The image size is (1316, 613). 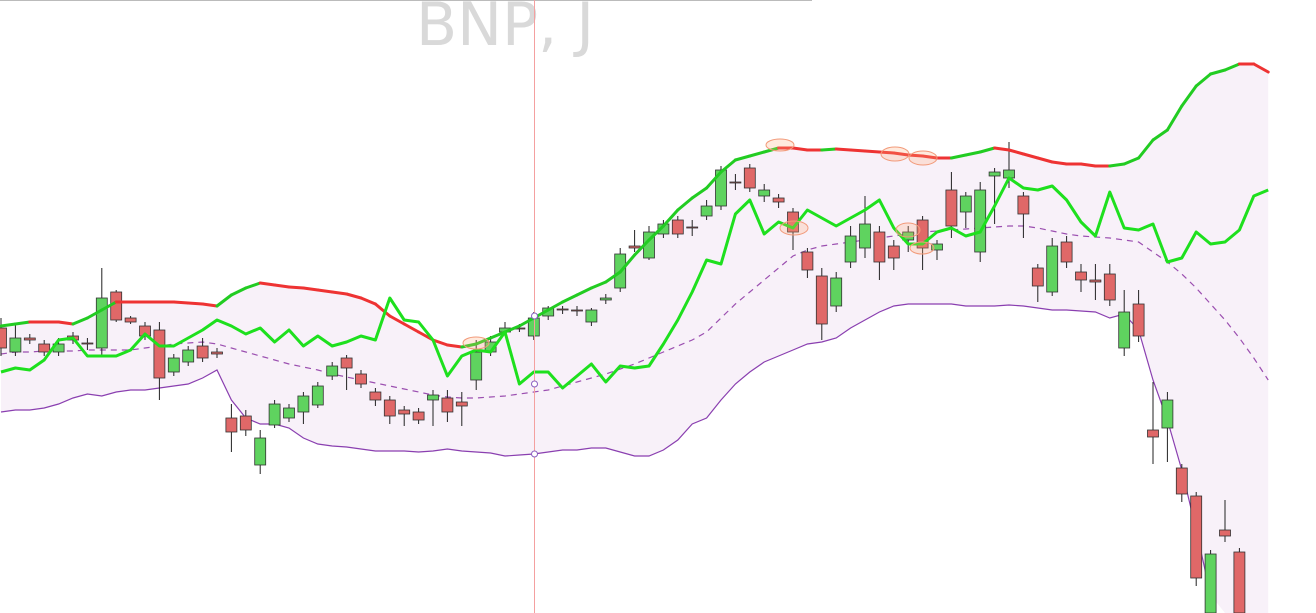 I want to click on crosshair-dots, so click(x=534, y=385).